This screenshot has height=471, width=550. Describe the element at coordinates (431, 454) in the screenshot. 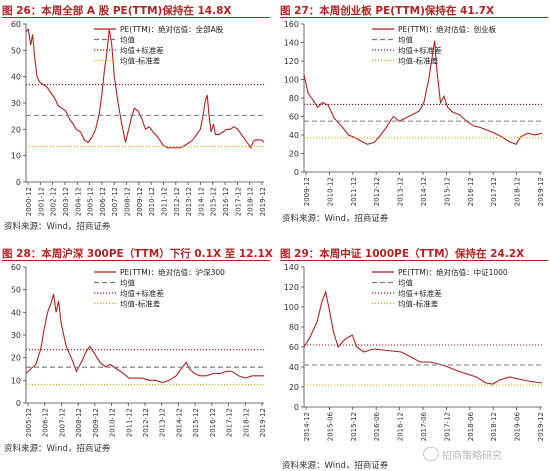

I see `wechat-icon` at that location.